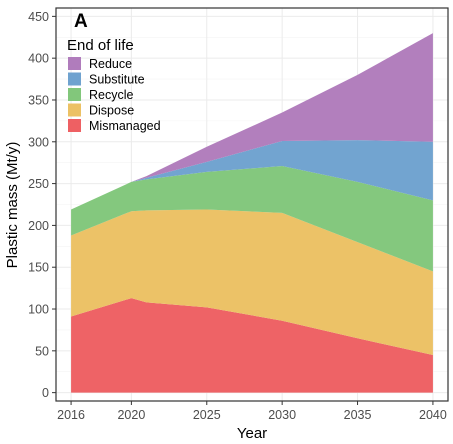 The width and height of the screenshot is (453, 444). What do you see at coordinates (42, 351) in the screenshot?
I see `y-tick-label-50: 50` at bounding box center [42, 351].